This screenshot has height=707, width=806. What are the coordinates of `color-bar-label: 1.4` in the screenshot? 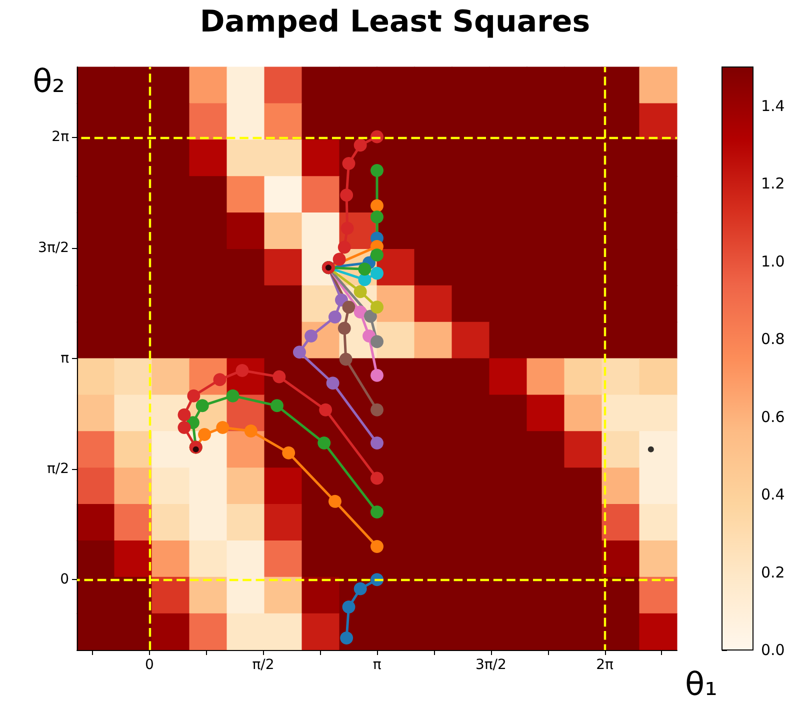 It's located at (773, 105).